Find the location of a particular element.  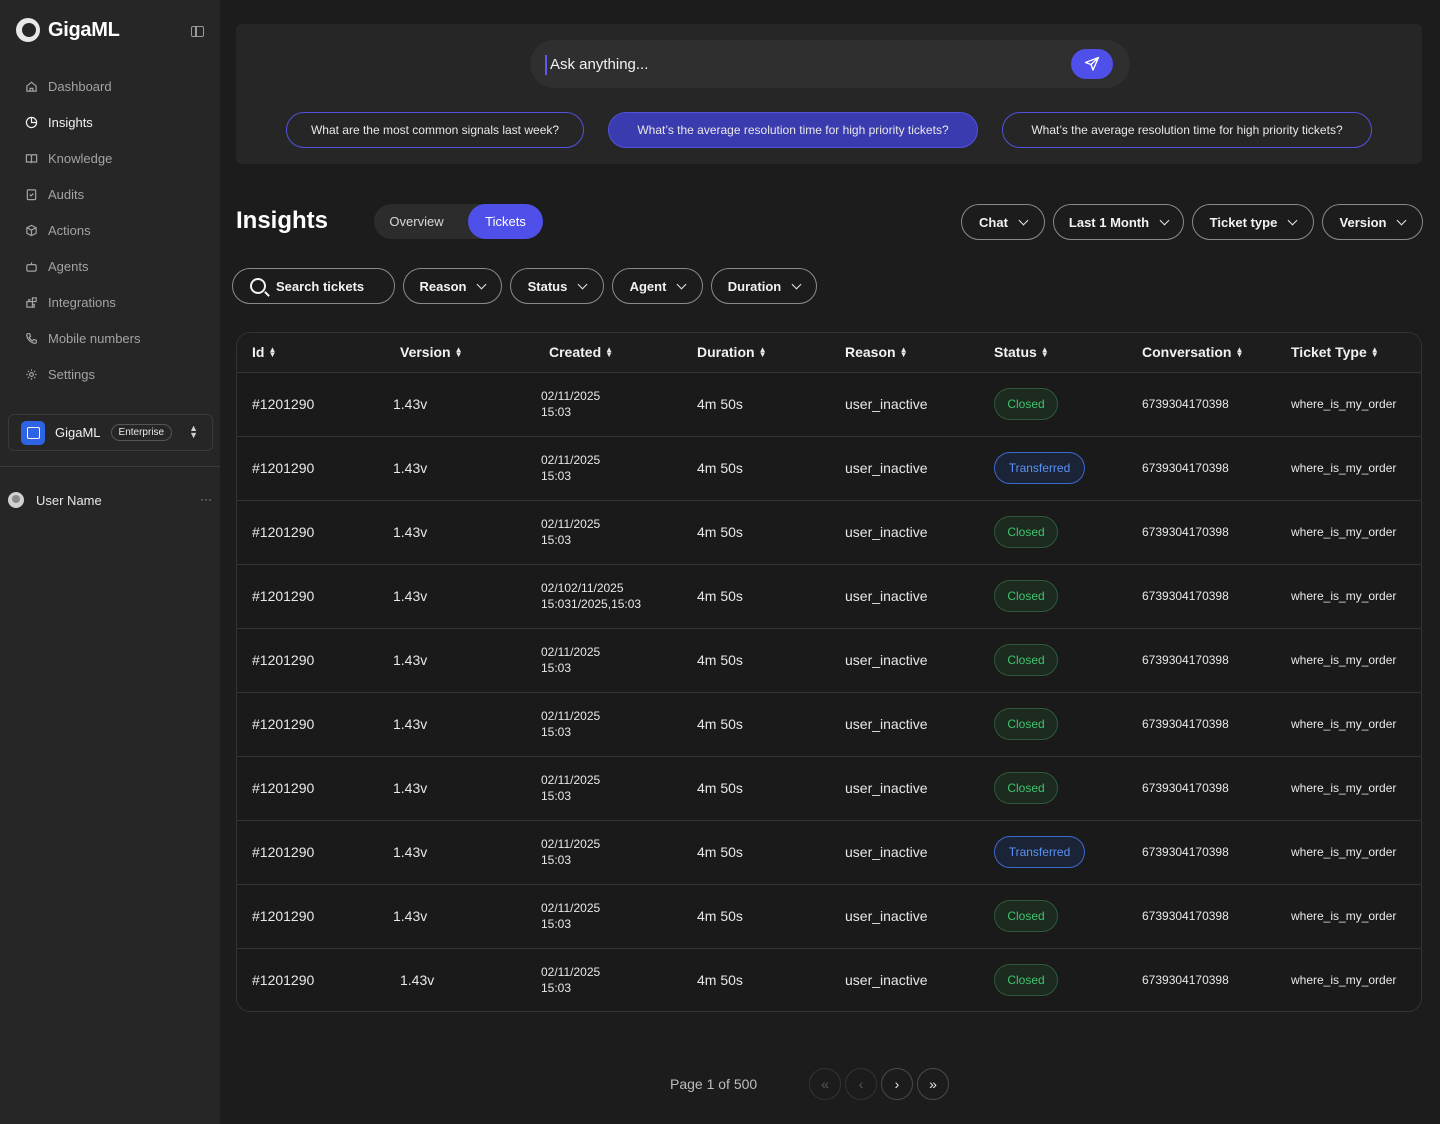

sidebar-item-actions: Actions is located at coordinates (114, 230).